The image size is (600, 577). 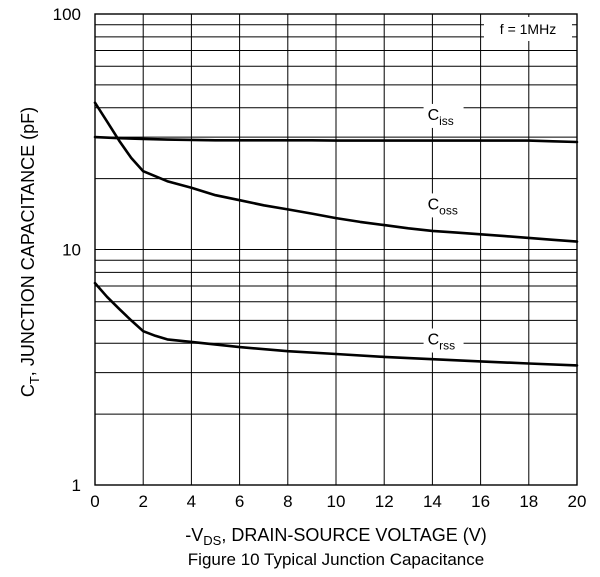 I want to click on y-tick-label: 100, so click(x=67, y=14).